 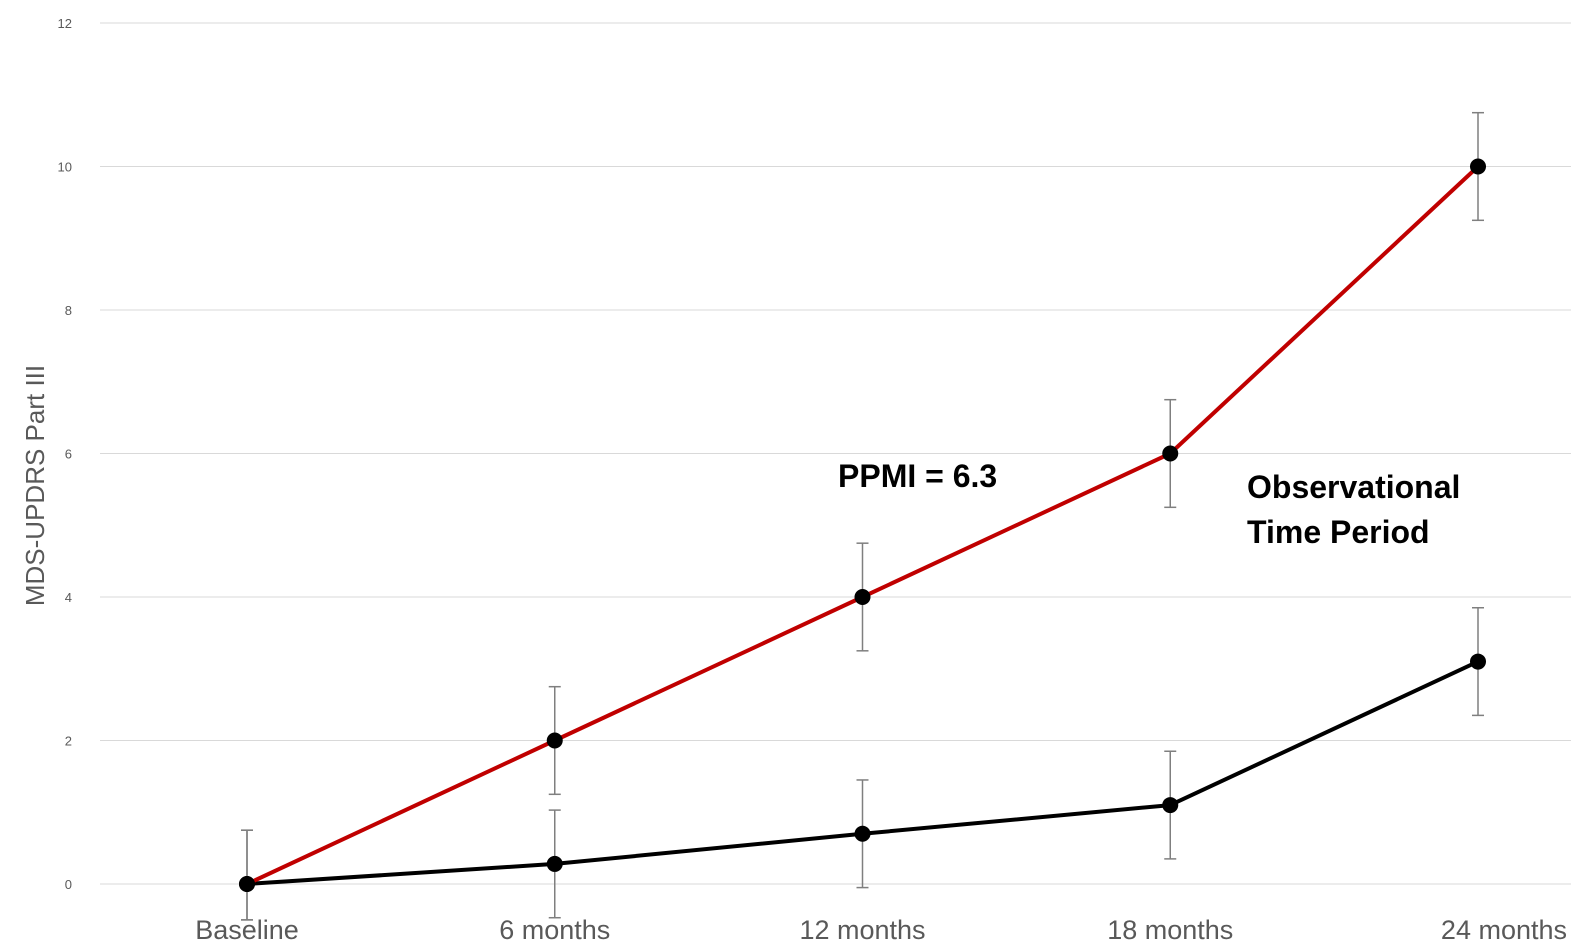 What do you see at coordinates (554, 930) in the screenshot?
I see `x-tick-label: 6 months` at bounding box center [554, 930].